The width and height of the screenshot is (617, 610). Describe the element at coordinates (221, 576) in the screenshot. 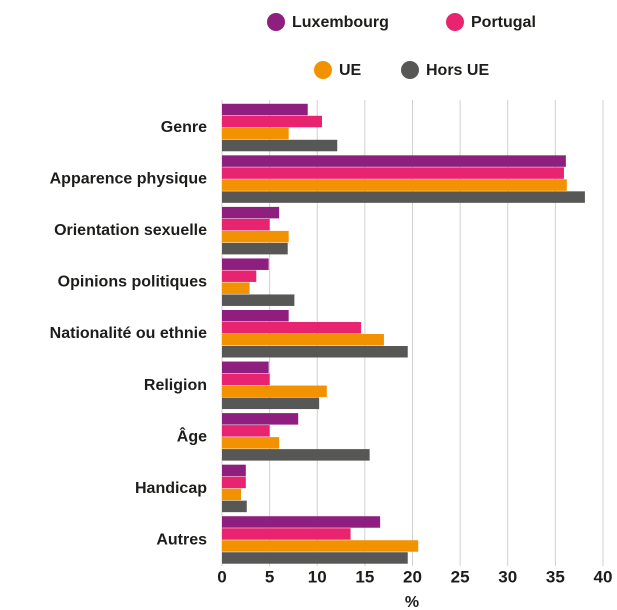

I see `x-tick-label: 0` at that location.